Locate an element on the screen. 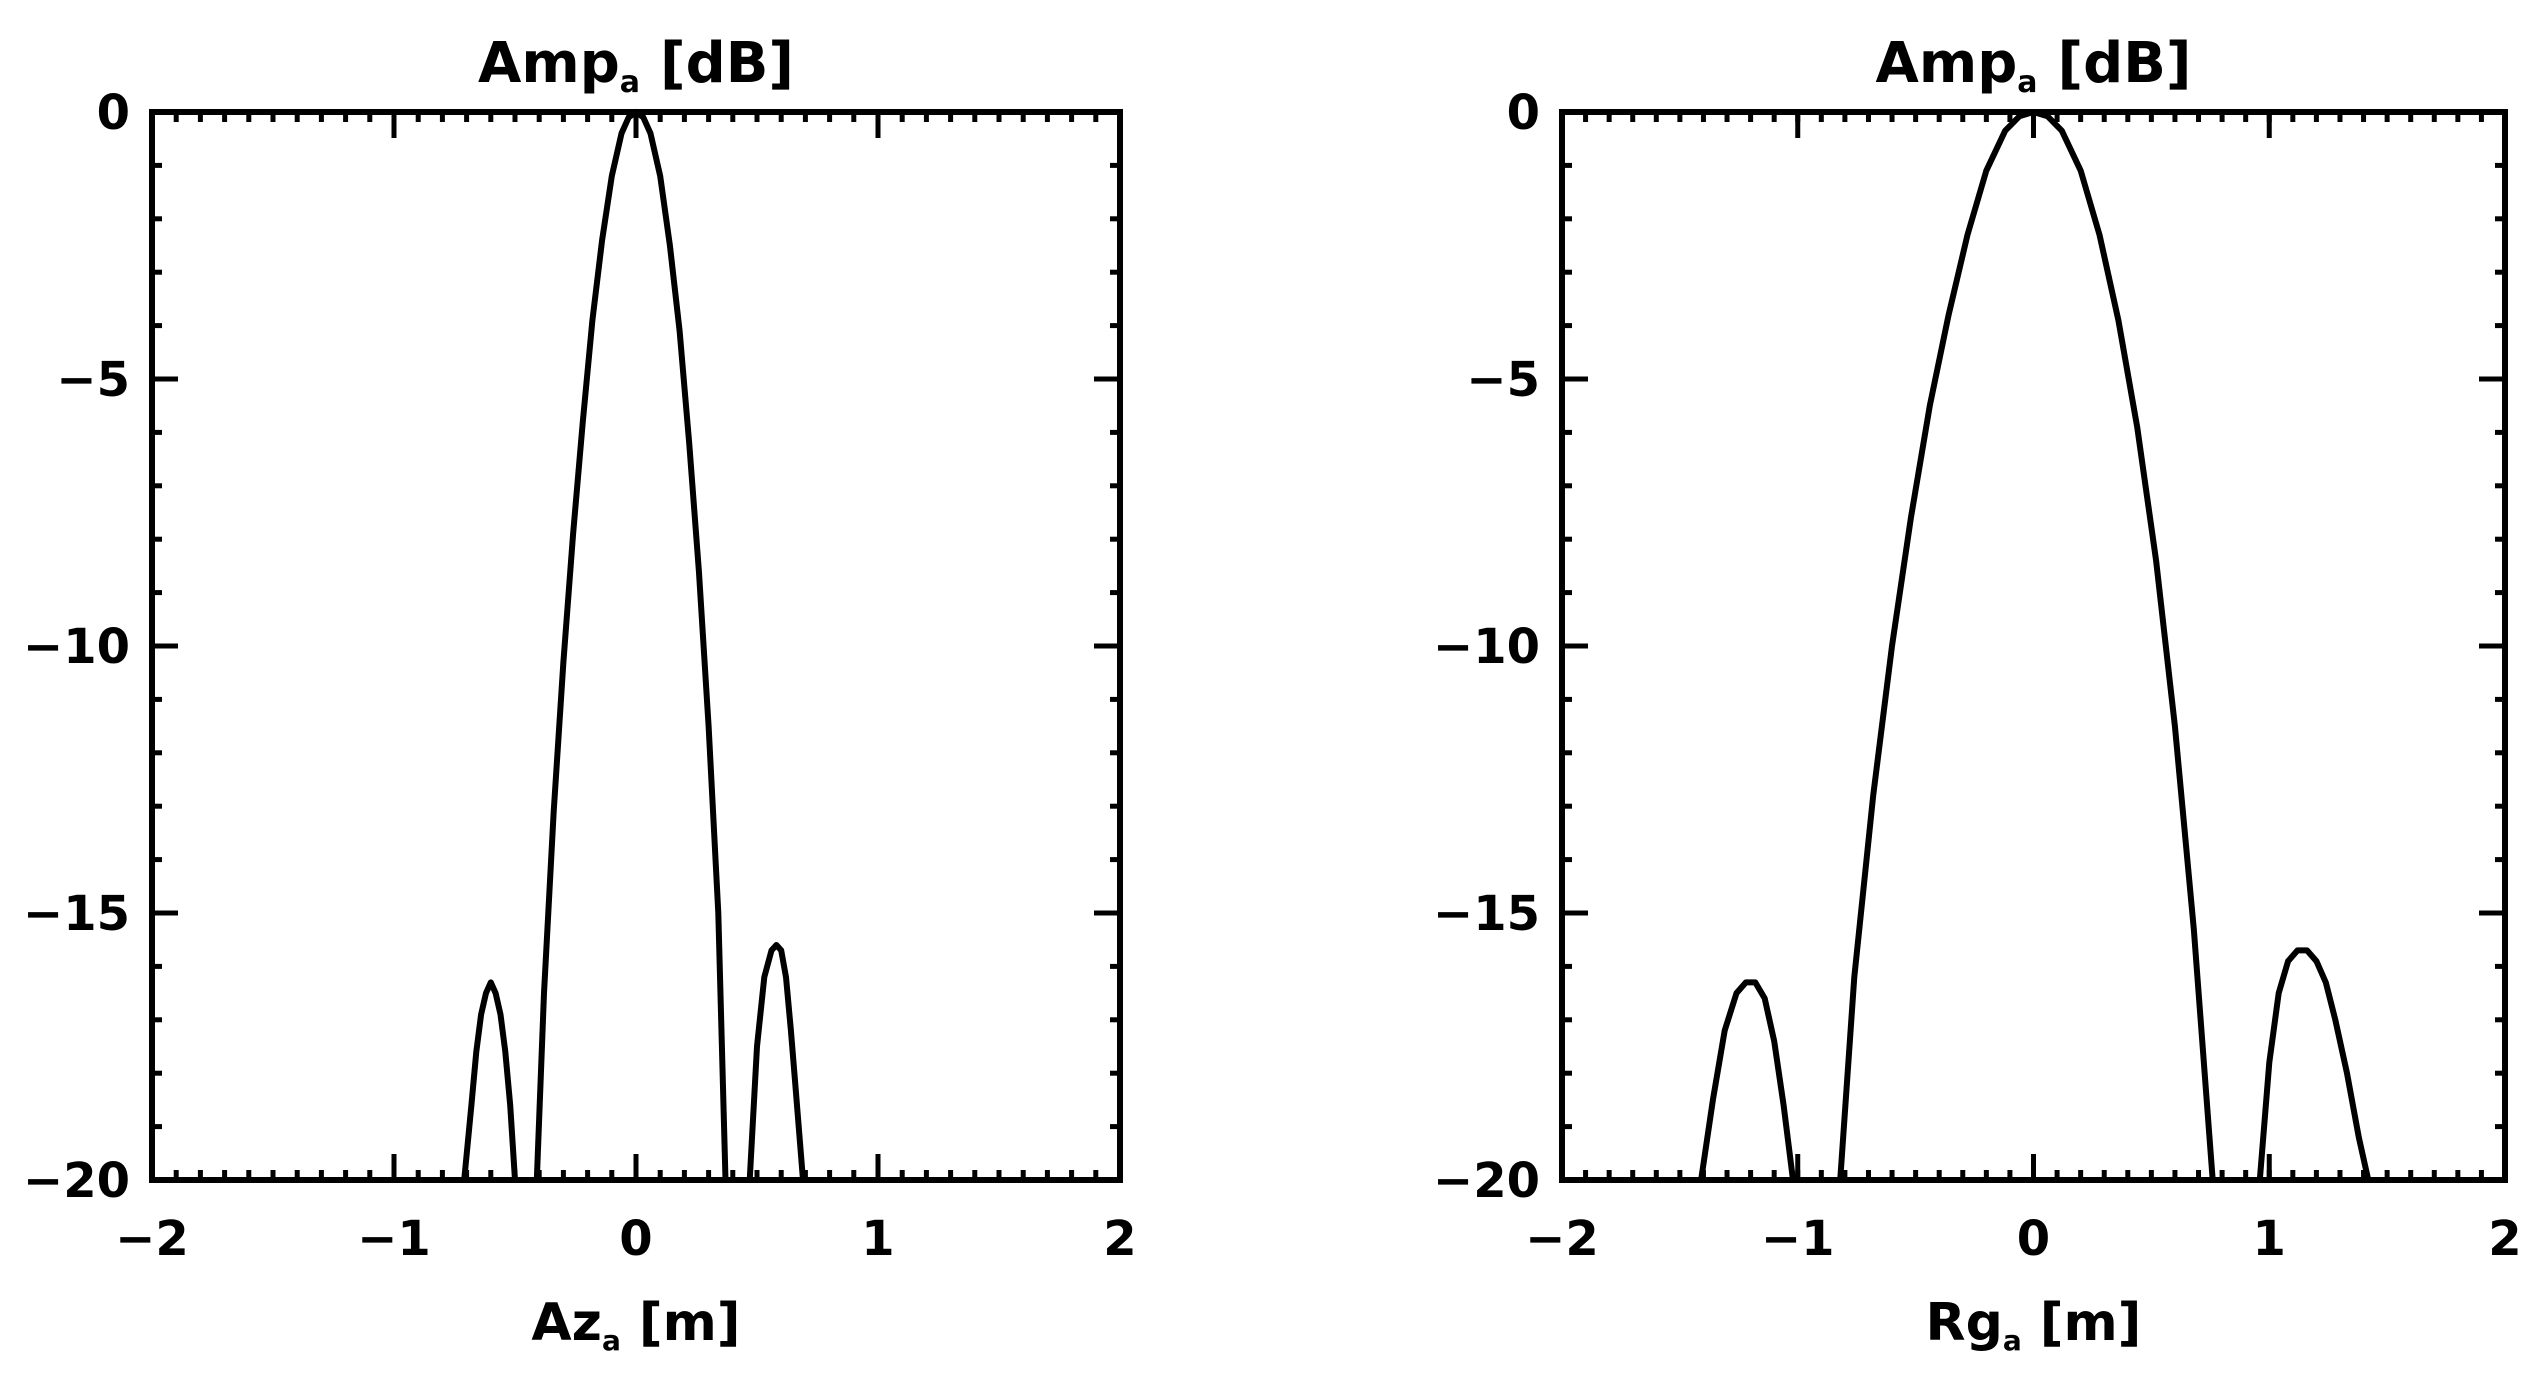 This screenshot has width=2548, height=1381. x-axis-label: Aza [m] is located at coordinates (635, 1325).